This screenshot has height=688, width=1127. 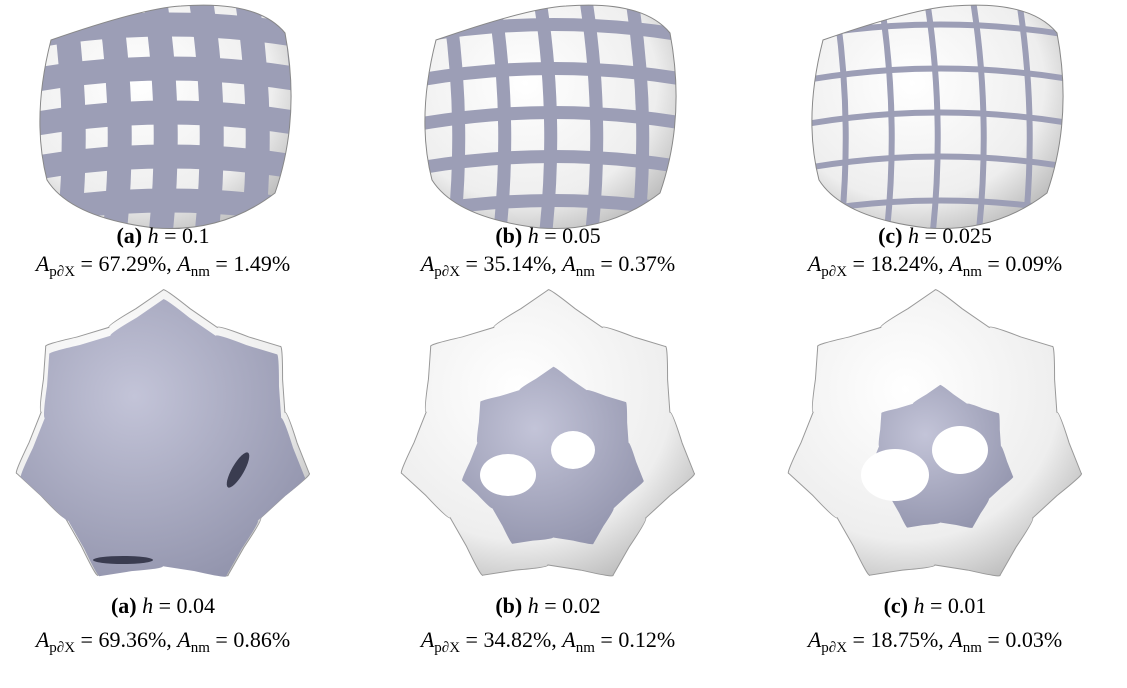 What do you see at coordinates (176, 265) in the screenshot?
I see `caption-stats: Ap∂X = 67.29%, Anm = 1.49%` at bounding box center [176, 265].